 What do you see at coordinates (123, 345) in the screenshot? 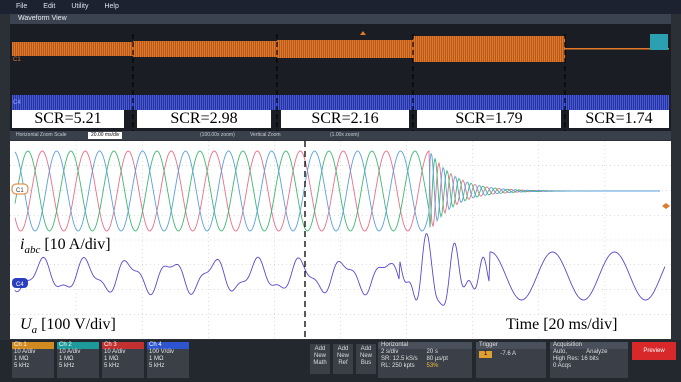
I see `channel-name: Ch 3` at bounding box center [123, 345].